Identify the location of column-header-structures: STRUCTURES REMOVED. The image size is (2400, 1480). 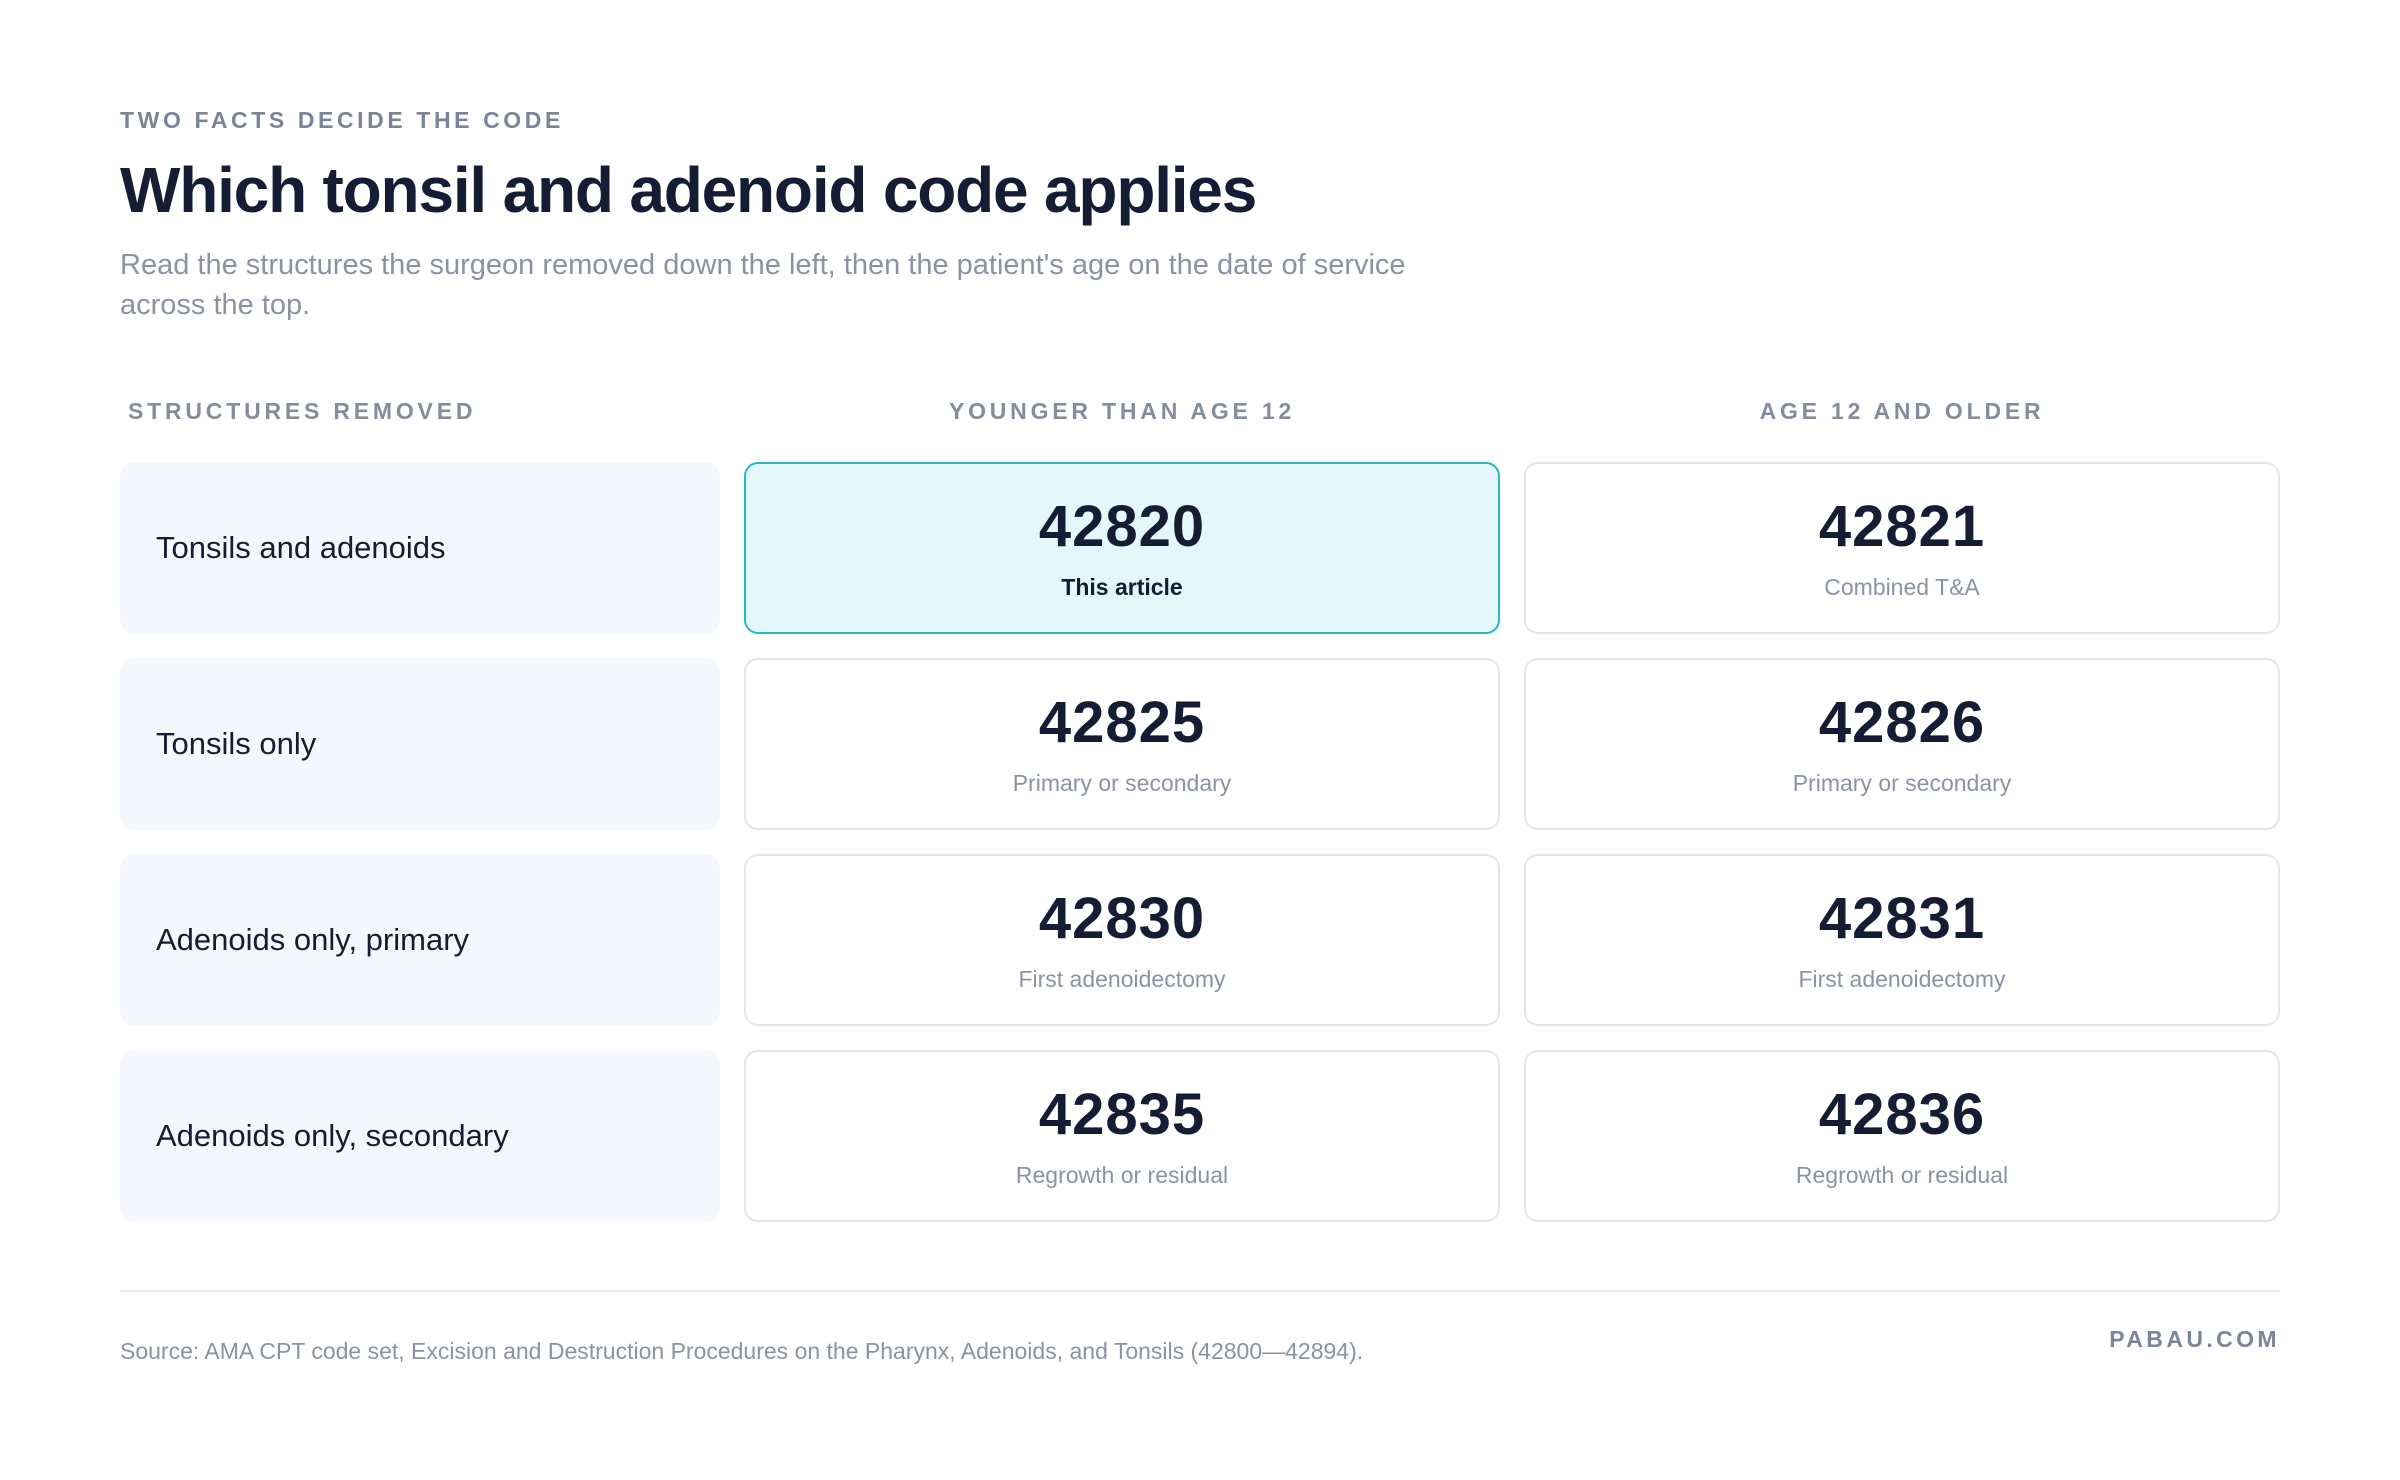
(302, 411).